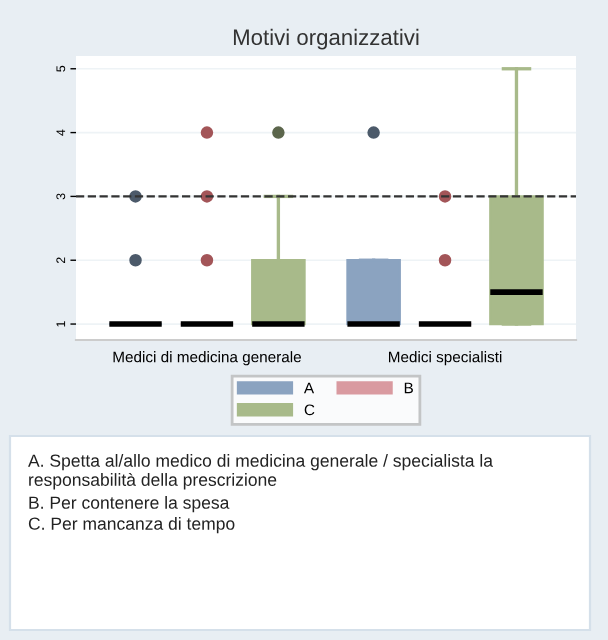  Describe the element at coordinates (260, 472) in the screenshot. I see `text: A. Spetta al/allo medico di medicina generale / specialista la responsabilità della prescrizione` at that location.